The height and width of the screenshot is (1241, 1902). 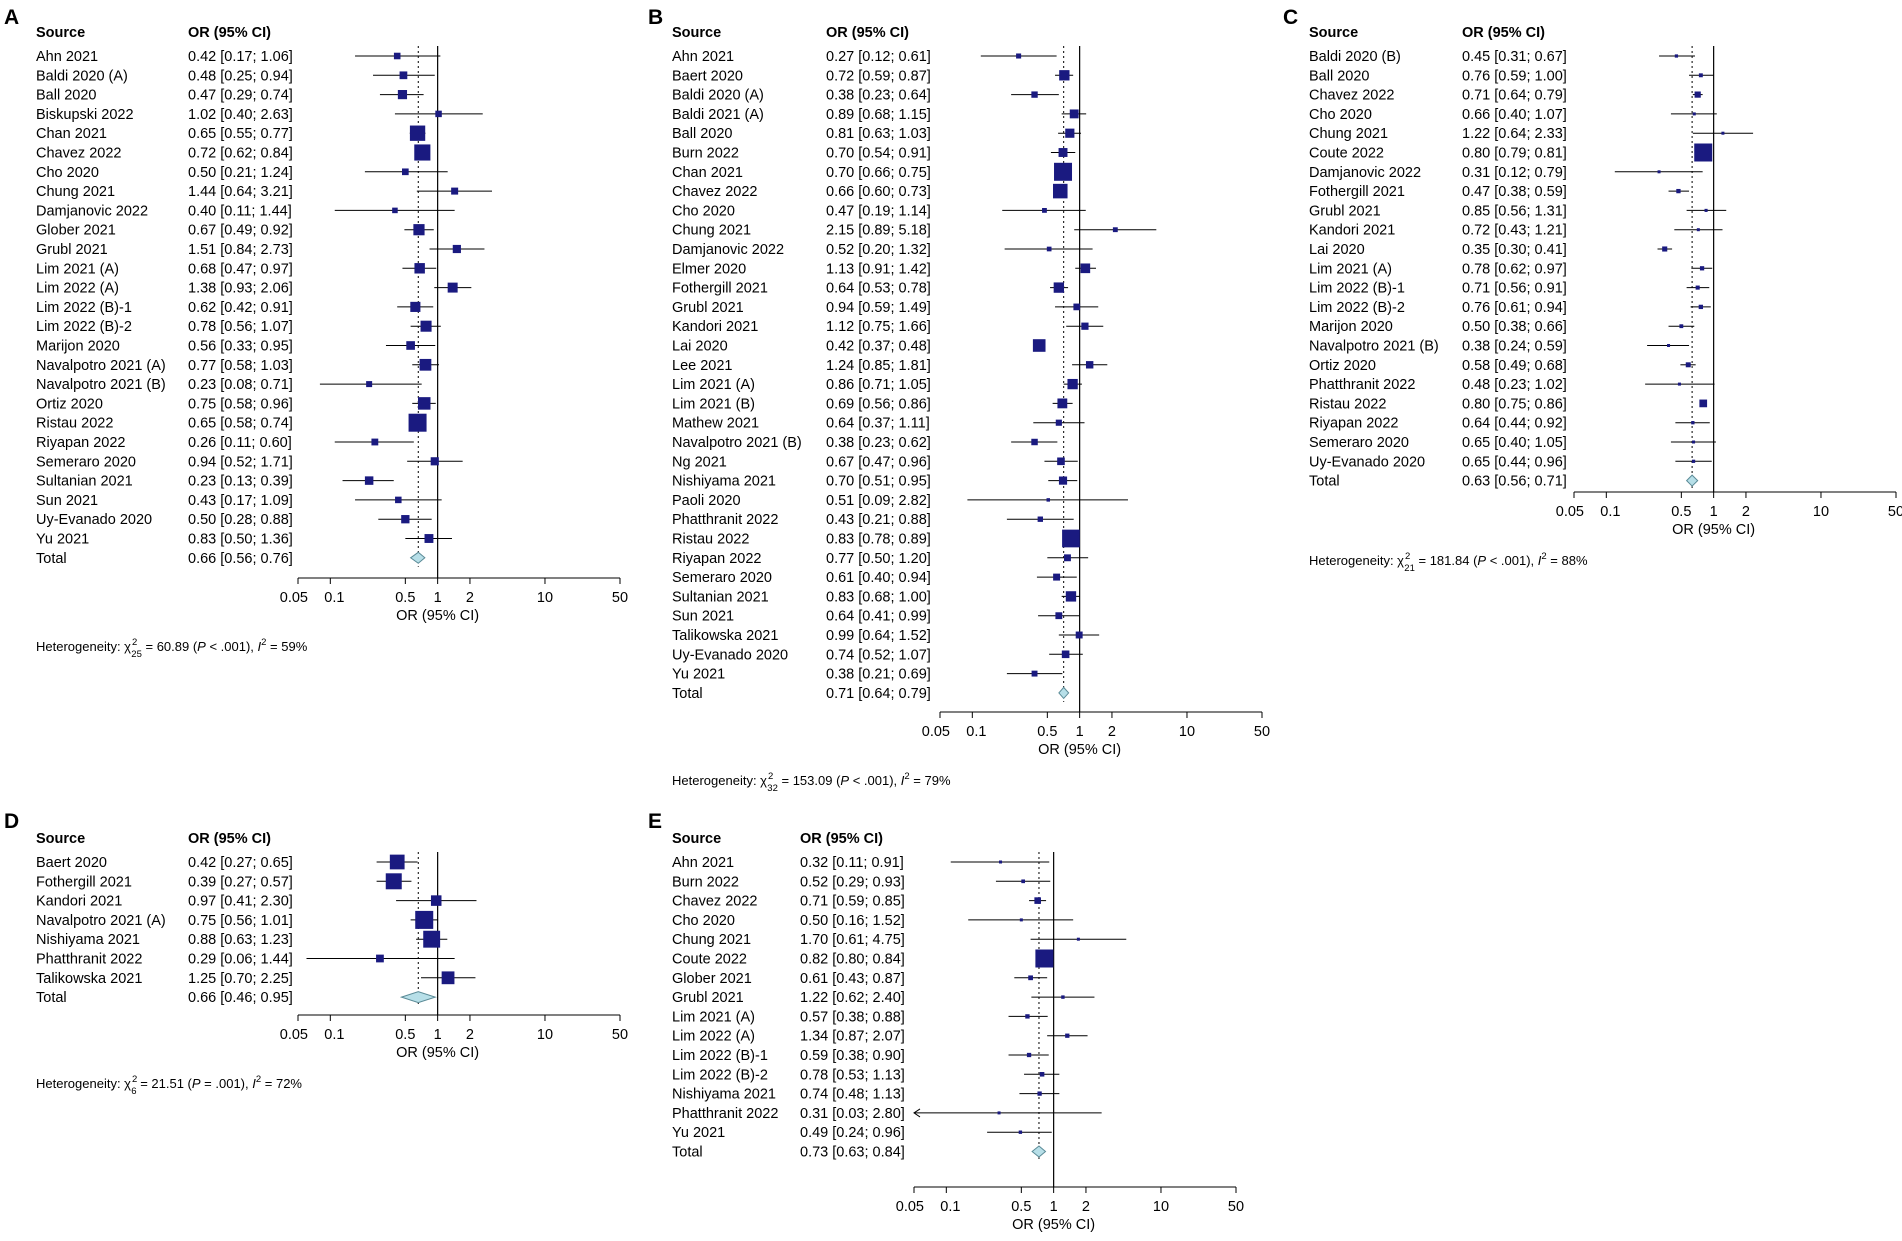 What do you see at coordinates (878, 675) in the screenshot?
I see `study-ci-text: 0.38 [0.21; 0.69]` at bounding box center [878, 675].